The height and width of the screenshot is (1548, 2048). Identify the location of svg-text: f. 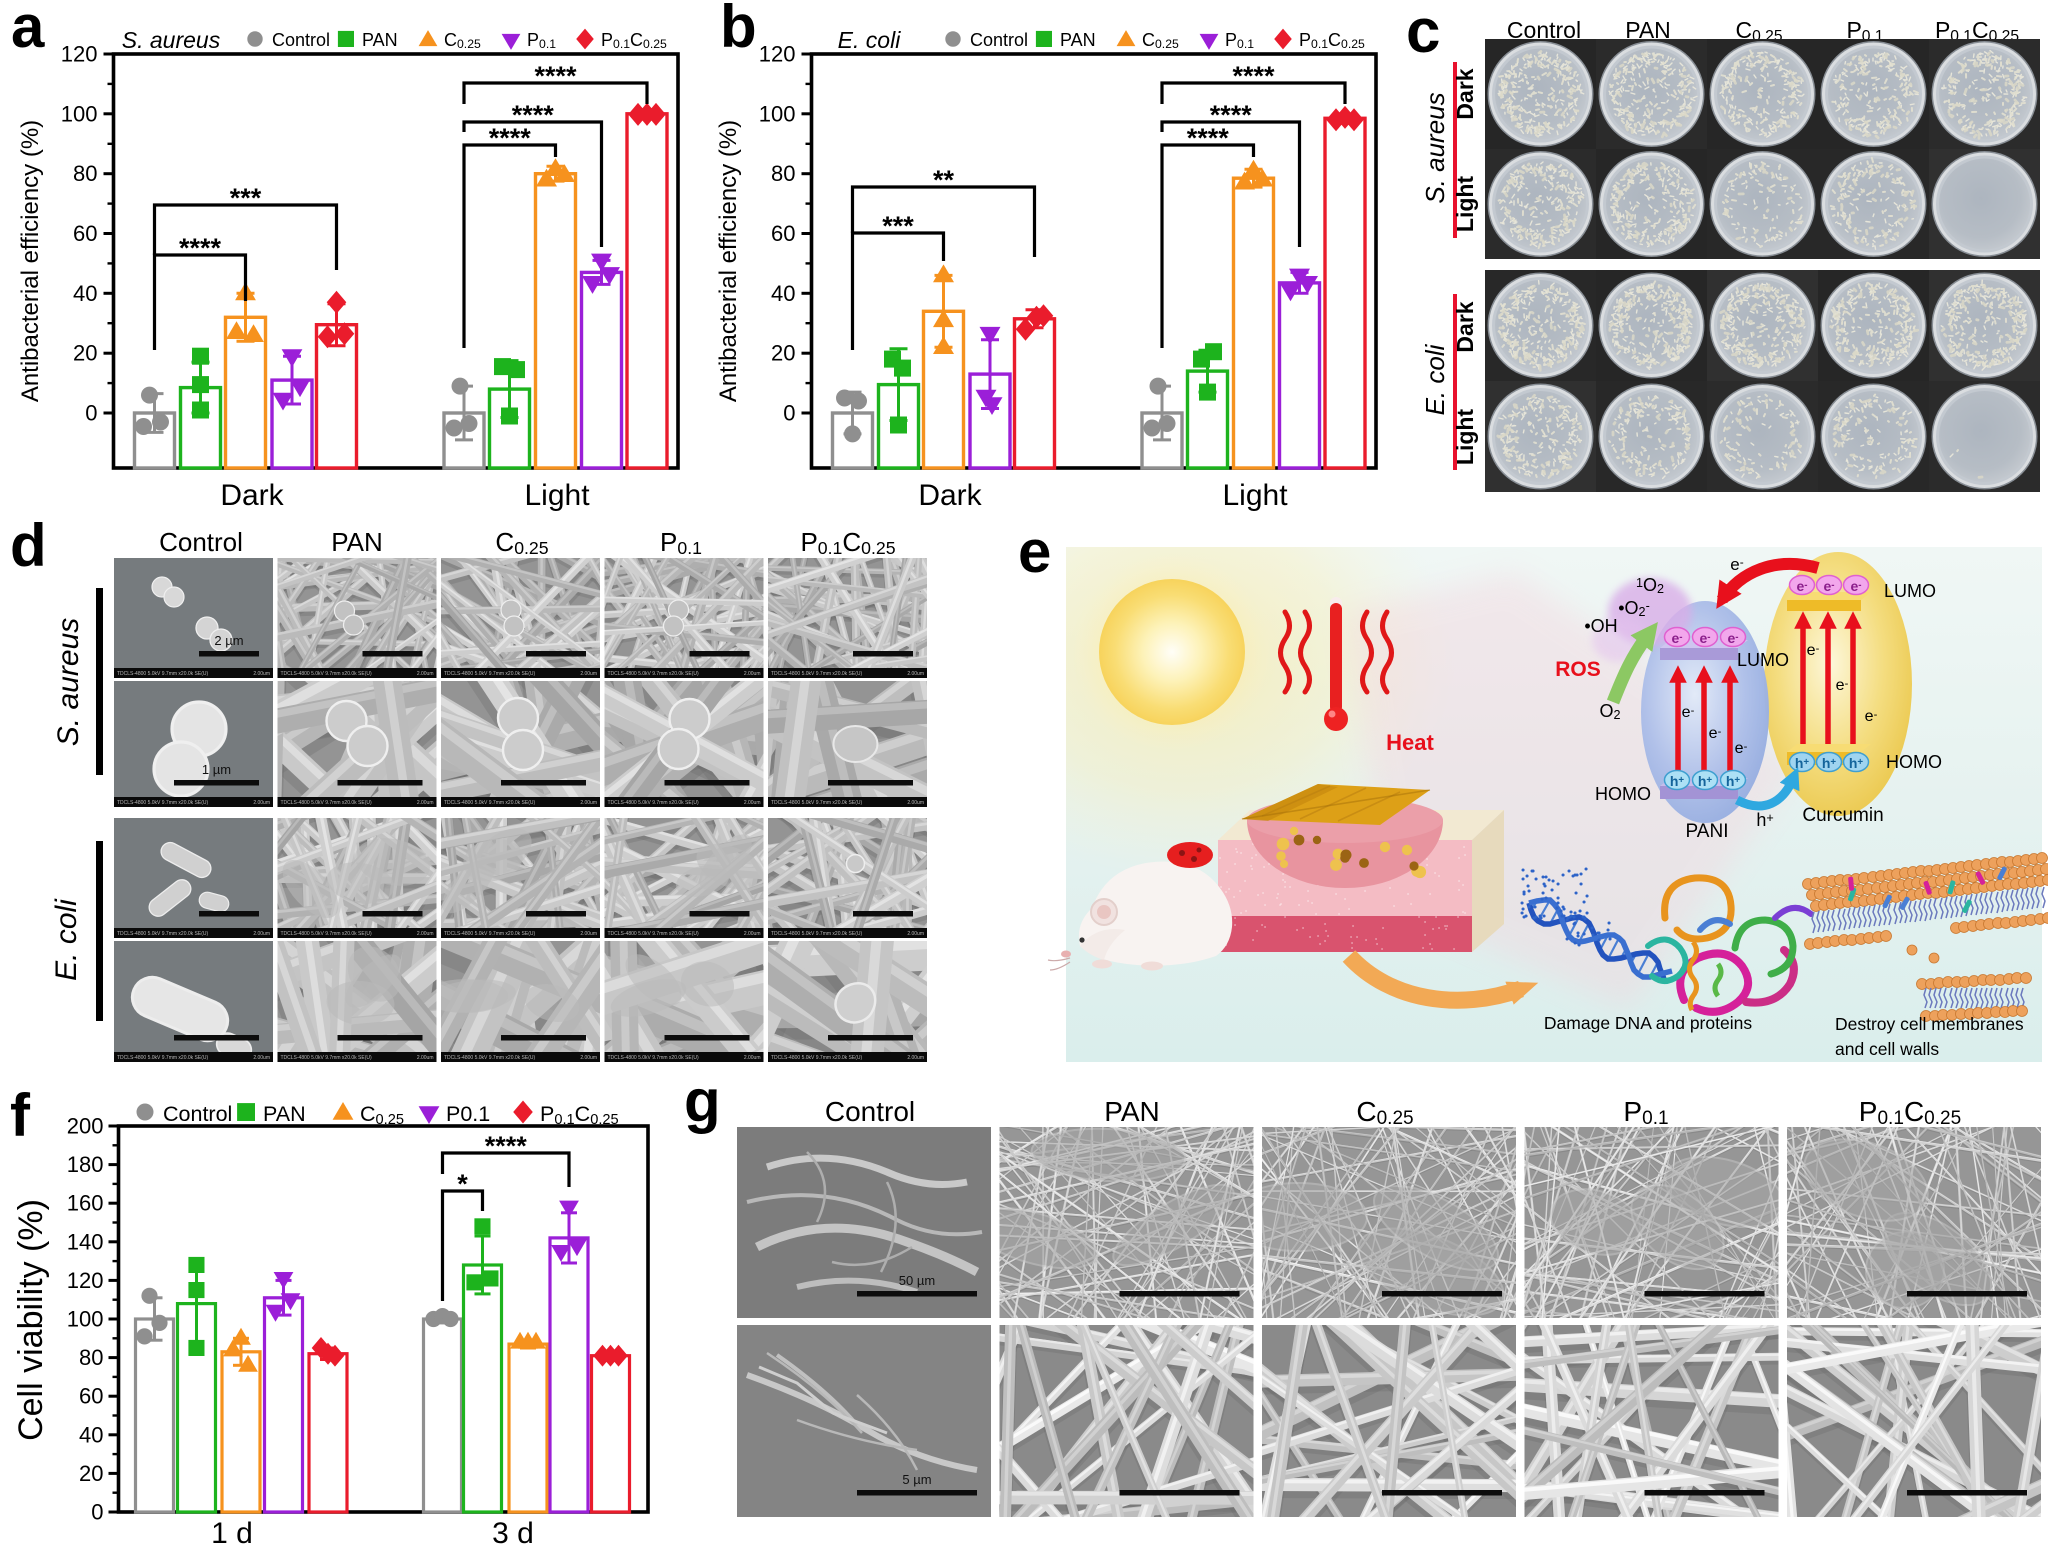
(20, 1115).